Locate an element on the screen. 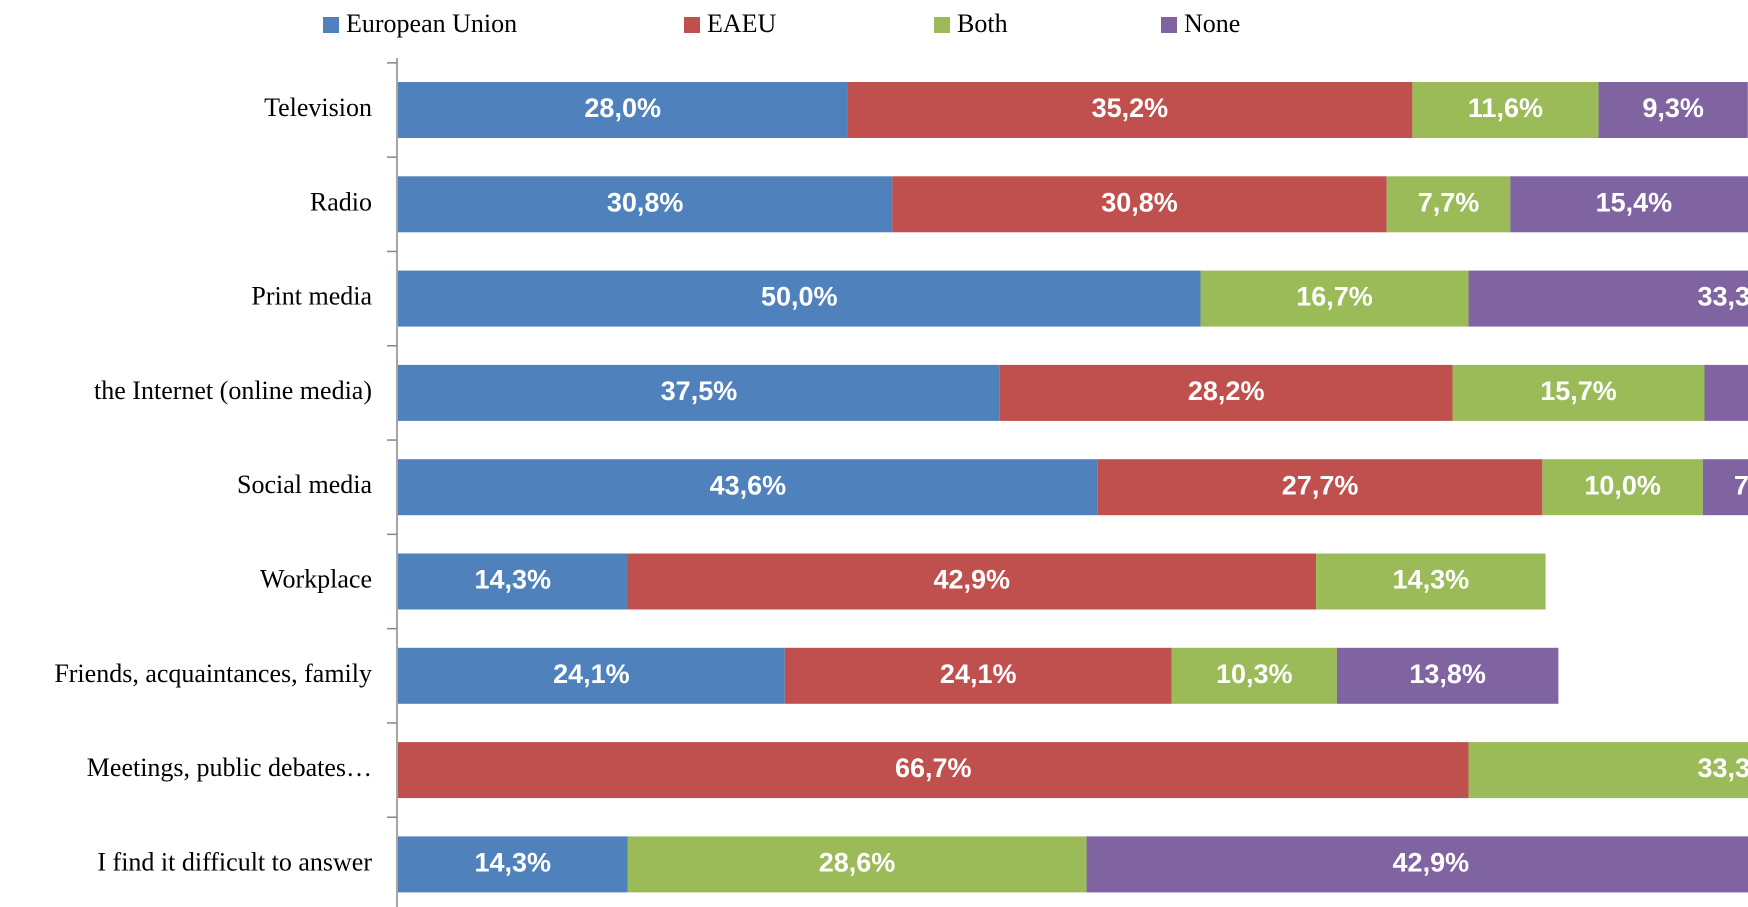 This screenshot has width=1748, height=907. data-label: 37,5% is located at coordinates (699, 391).